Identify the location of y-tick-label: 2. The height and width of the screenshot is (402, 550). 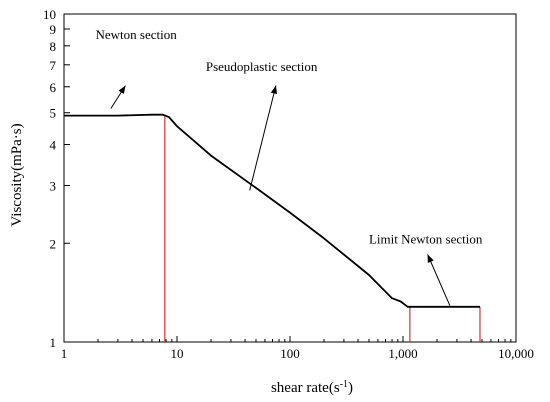
(53, 243).